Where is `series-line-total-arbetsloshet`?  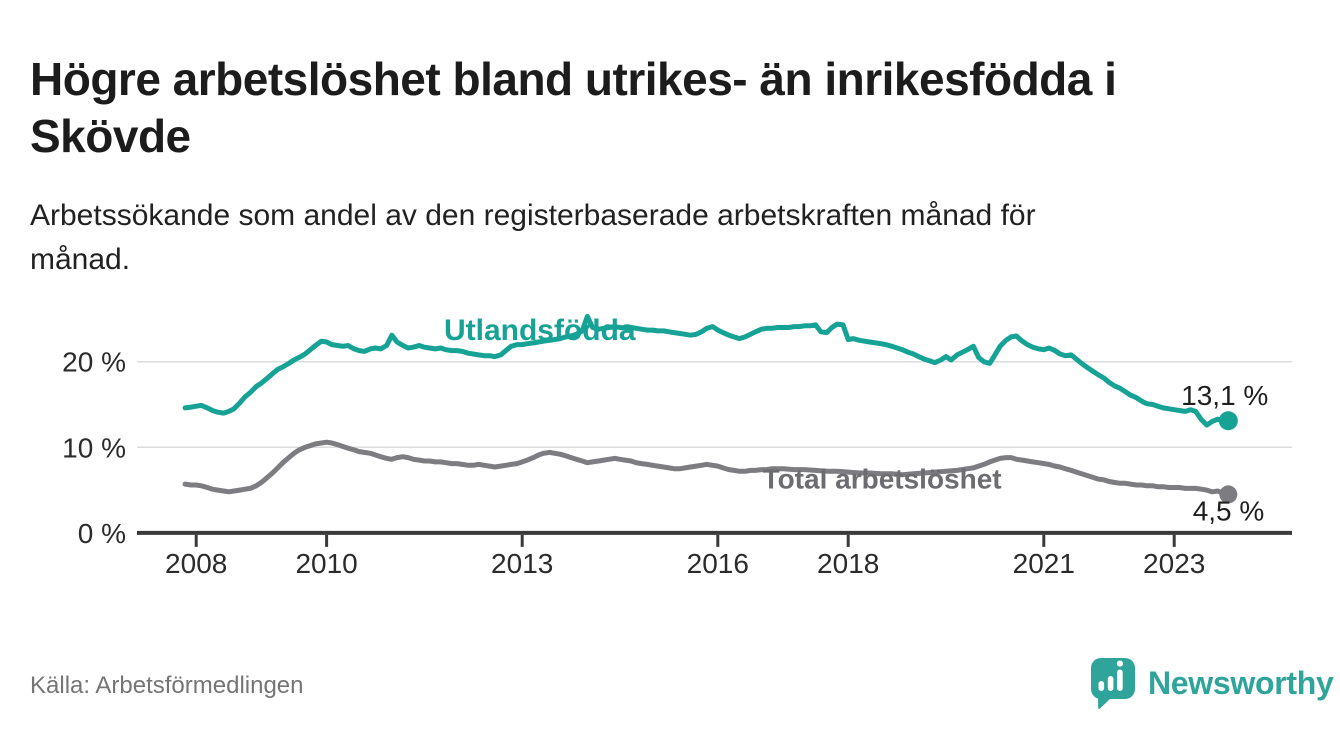 series-line-total-arbetsloshet is located at coordinates (706, 468).